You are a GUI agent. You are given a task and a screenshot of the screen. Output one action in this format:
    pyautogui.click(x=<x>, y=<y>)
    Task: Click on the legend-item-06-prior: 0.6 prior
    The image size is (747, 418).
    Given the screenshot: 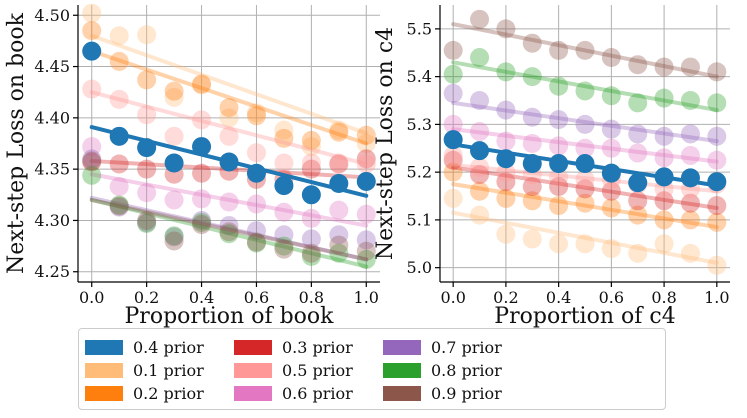 What is the action you would take?
    pyautogui.click(x=293, y=393)
    